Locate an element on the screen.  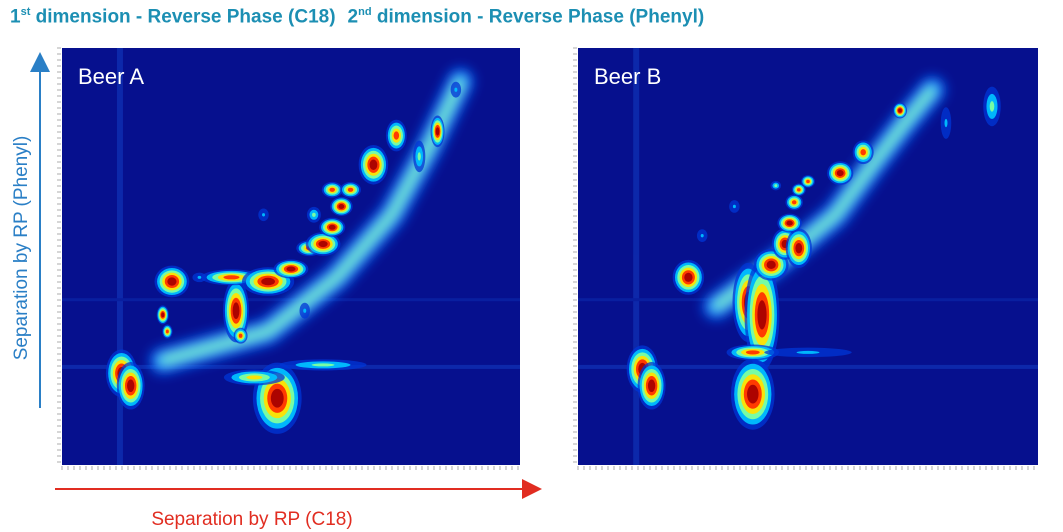
dim2-title: dimension - Reverse Phase (Phenyl) is located at coordinates (540, 17).